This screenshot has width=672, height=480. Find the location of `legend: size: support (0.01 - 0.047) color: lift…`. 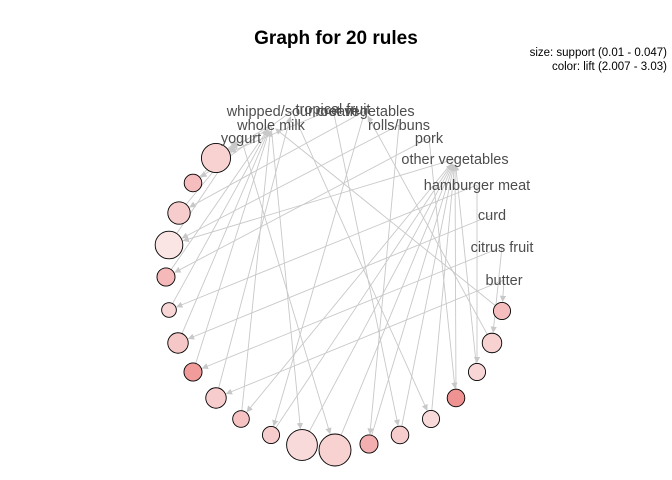

legend: size: support (0.01 - 0.047) color: lift… is located at coordinates (598, 60).